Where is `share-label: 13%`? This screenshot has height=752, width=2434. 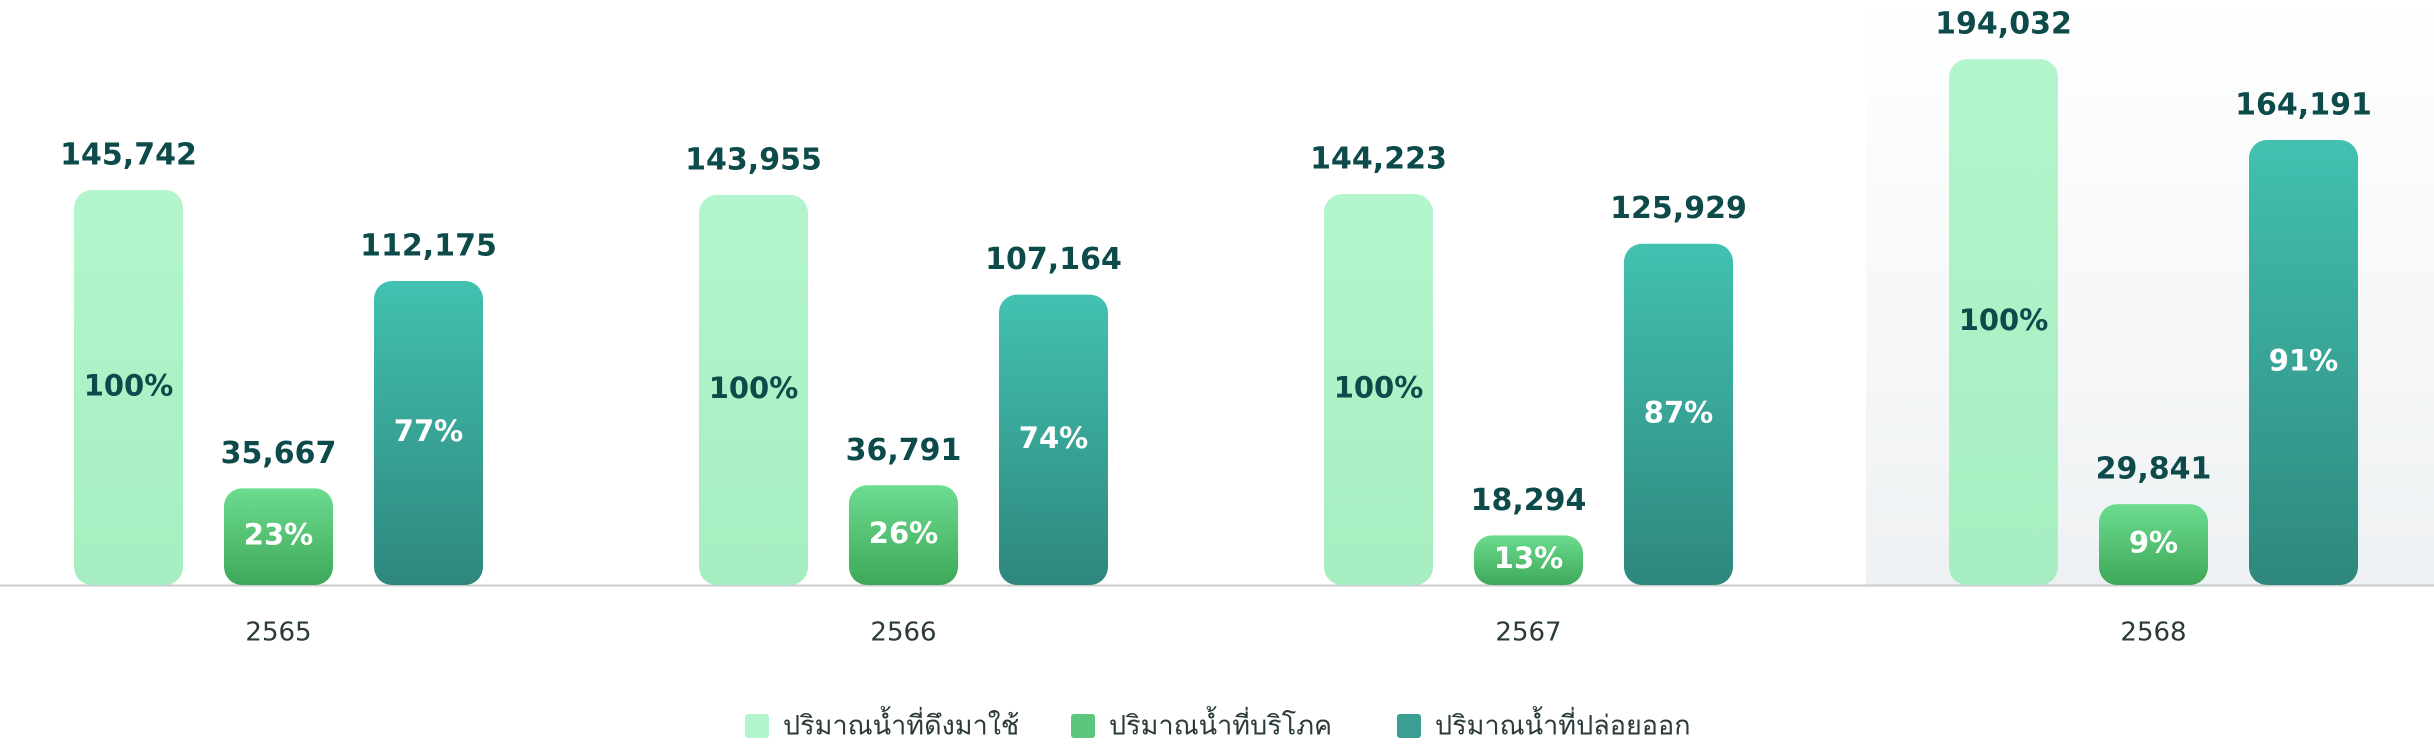
share-label: 13% is located at coordinates (1528, 558).